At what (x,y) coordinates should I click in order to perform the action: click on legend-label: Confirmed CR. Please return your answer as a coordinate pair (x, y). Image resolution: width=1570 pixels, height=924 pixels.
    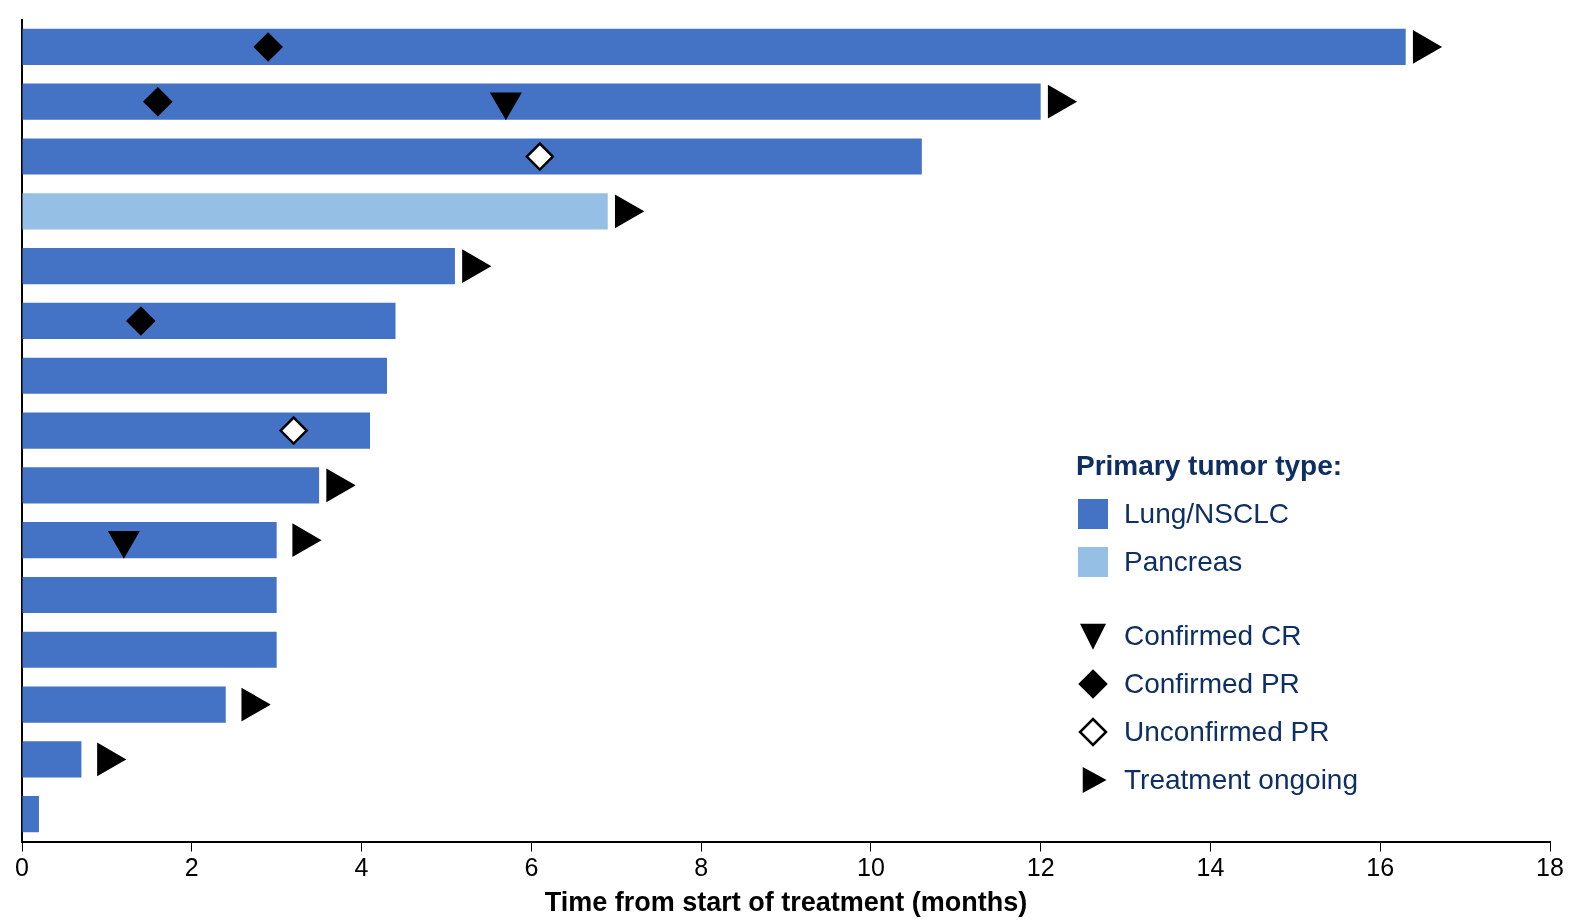
    Looking at the image, I should click on (1213, 636).